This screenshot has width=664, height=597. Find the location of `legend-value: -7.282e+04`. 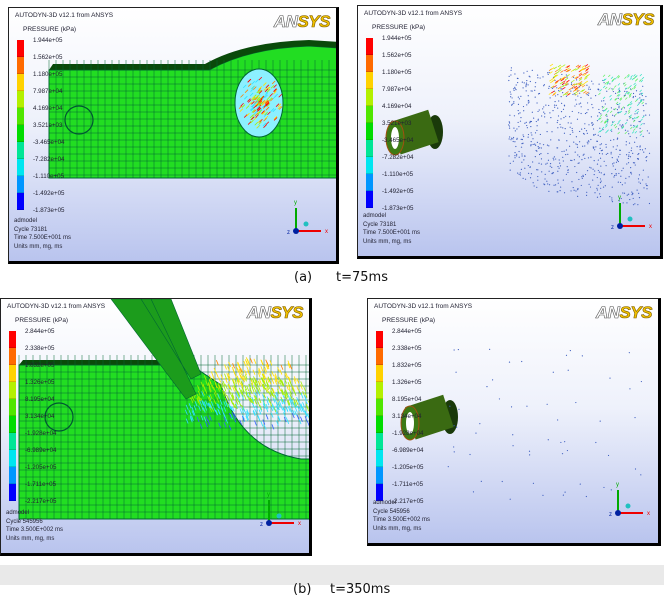

legend-value: -7.282e+04 is located at coordinates (49, 159).